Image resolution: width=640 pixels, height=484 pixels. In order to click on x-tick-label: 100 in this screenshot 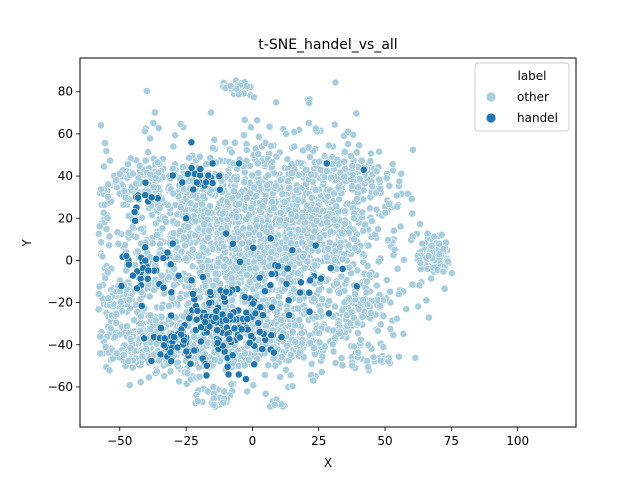, I will do `click(517, 441)`.